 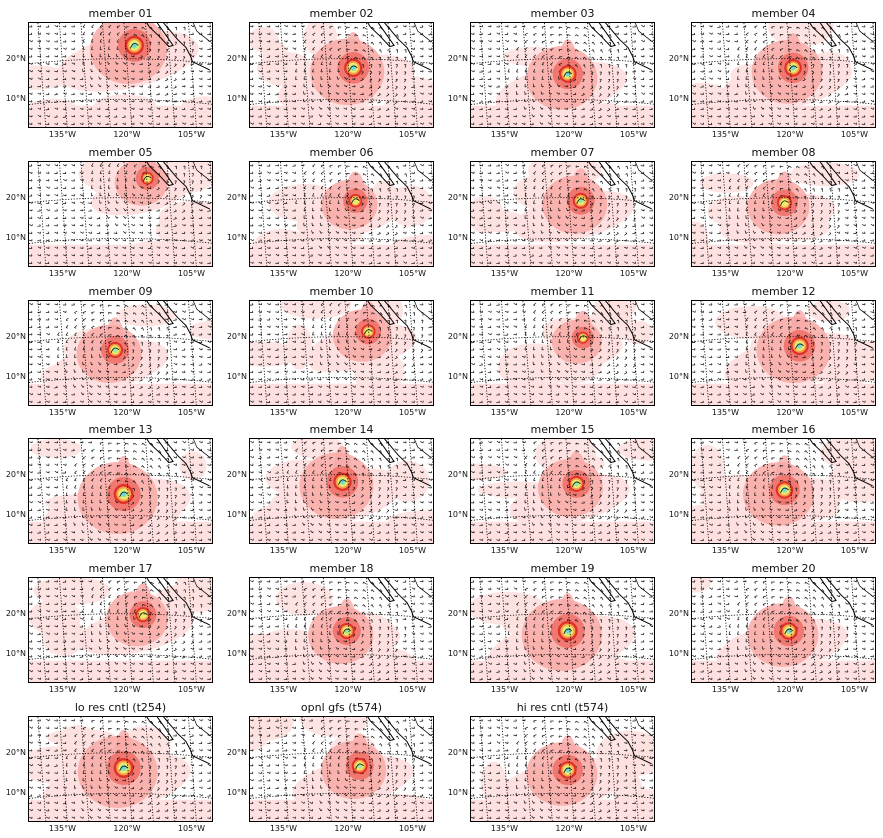 What do you see at coordinates (562, 152) in the screenshot?
I see `panel-title: member 07` at bounding box center [562, 152].